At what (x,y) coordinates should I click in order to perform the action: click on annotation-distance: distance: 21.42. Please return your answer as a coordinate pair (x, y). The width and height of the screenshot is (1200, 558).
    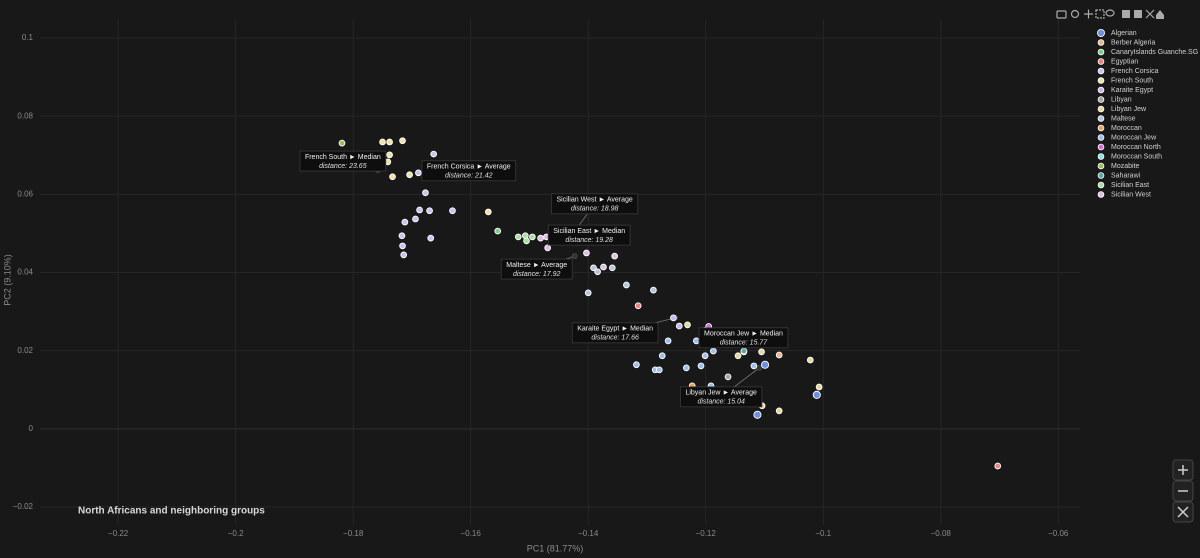
    Looking at the image, I should click on (469, 176).